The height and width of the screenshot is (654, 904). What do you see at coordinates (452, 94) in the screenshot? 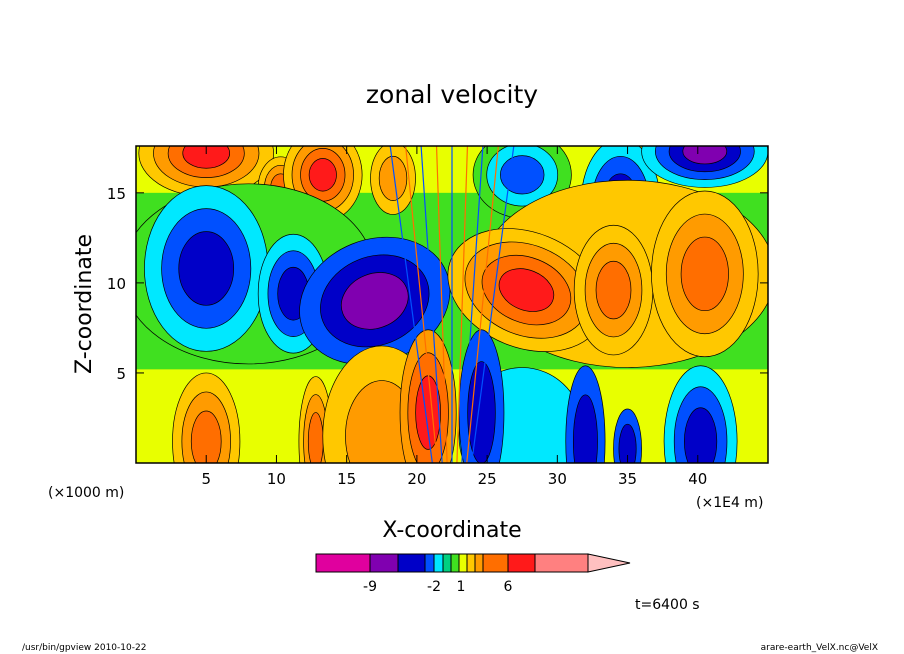
I see `chart-title: zonal velocity` at bounding box center [452, 94].